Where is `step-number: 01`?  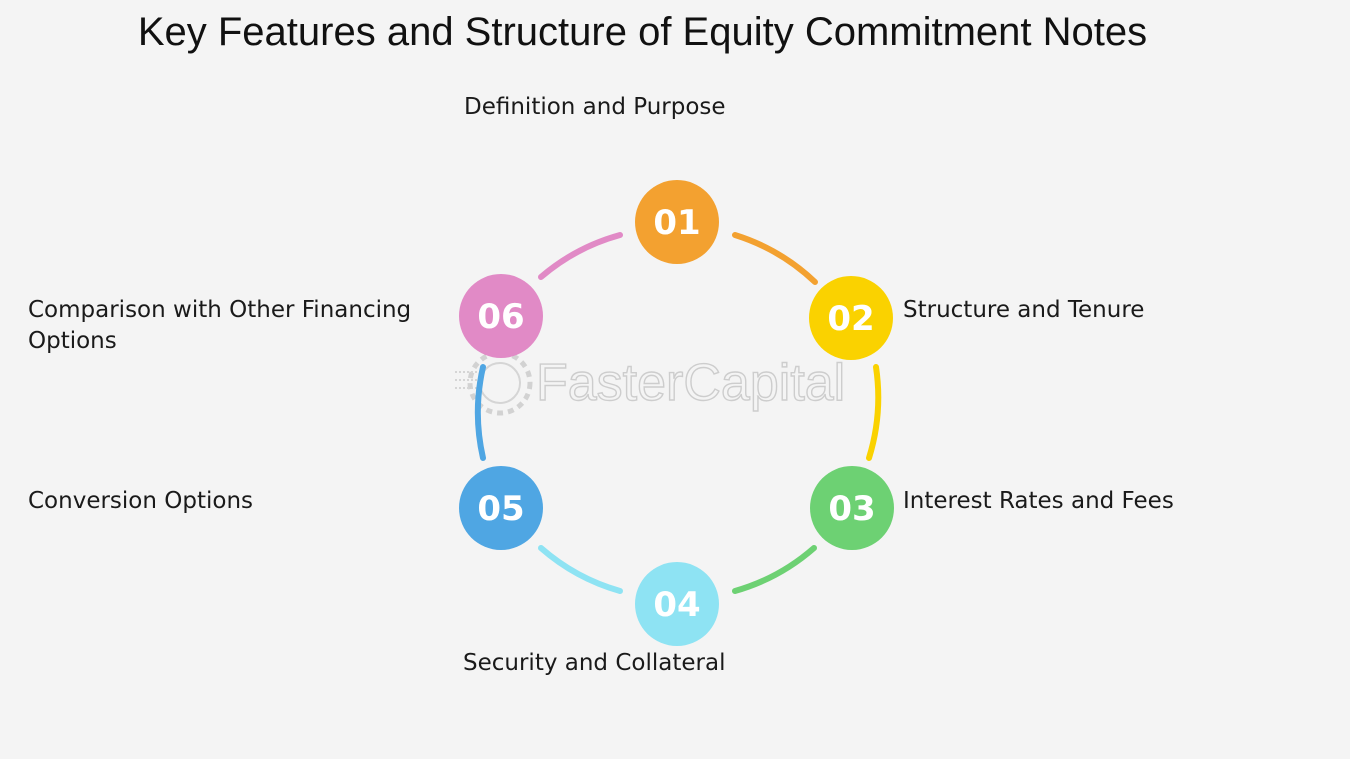 step-number: 01 is located at coordinates (676, 223).